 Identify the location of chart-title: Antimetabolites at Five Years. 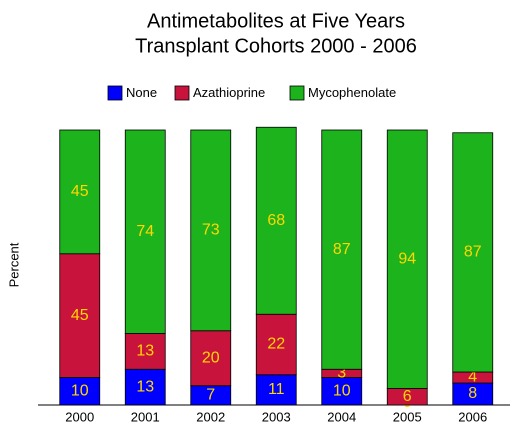
(276, 21).